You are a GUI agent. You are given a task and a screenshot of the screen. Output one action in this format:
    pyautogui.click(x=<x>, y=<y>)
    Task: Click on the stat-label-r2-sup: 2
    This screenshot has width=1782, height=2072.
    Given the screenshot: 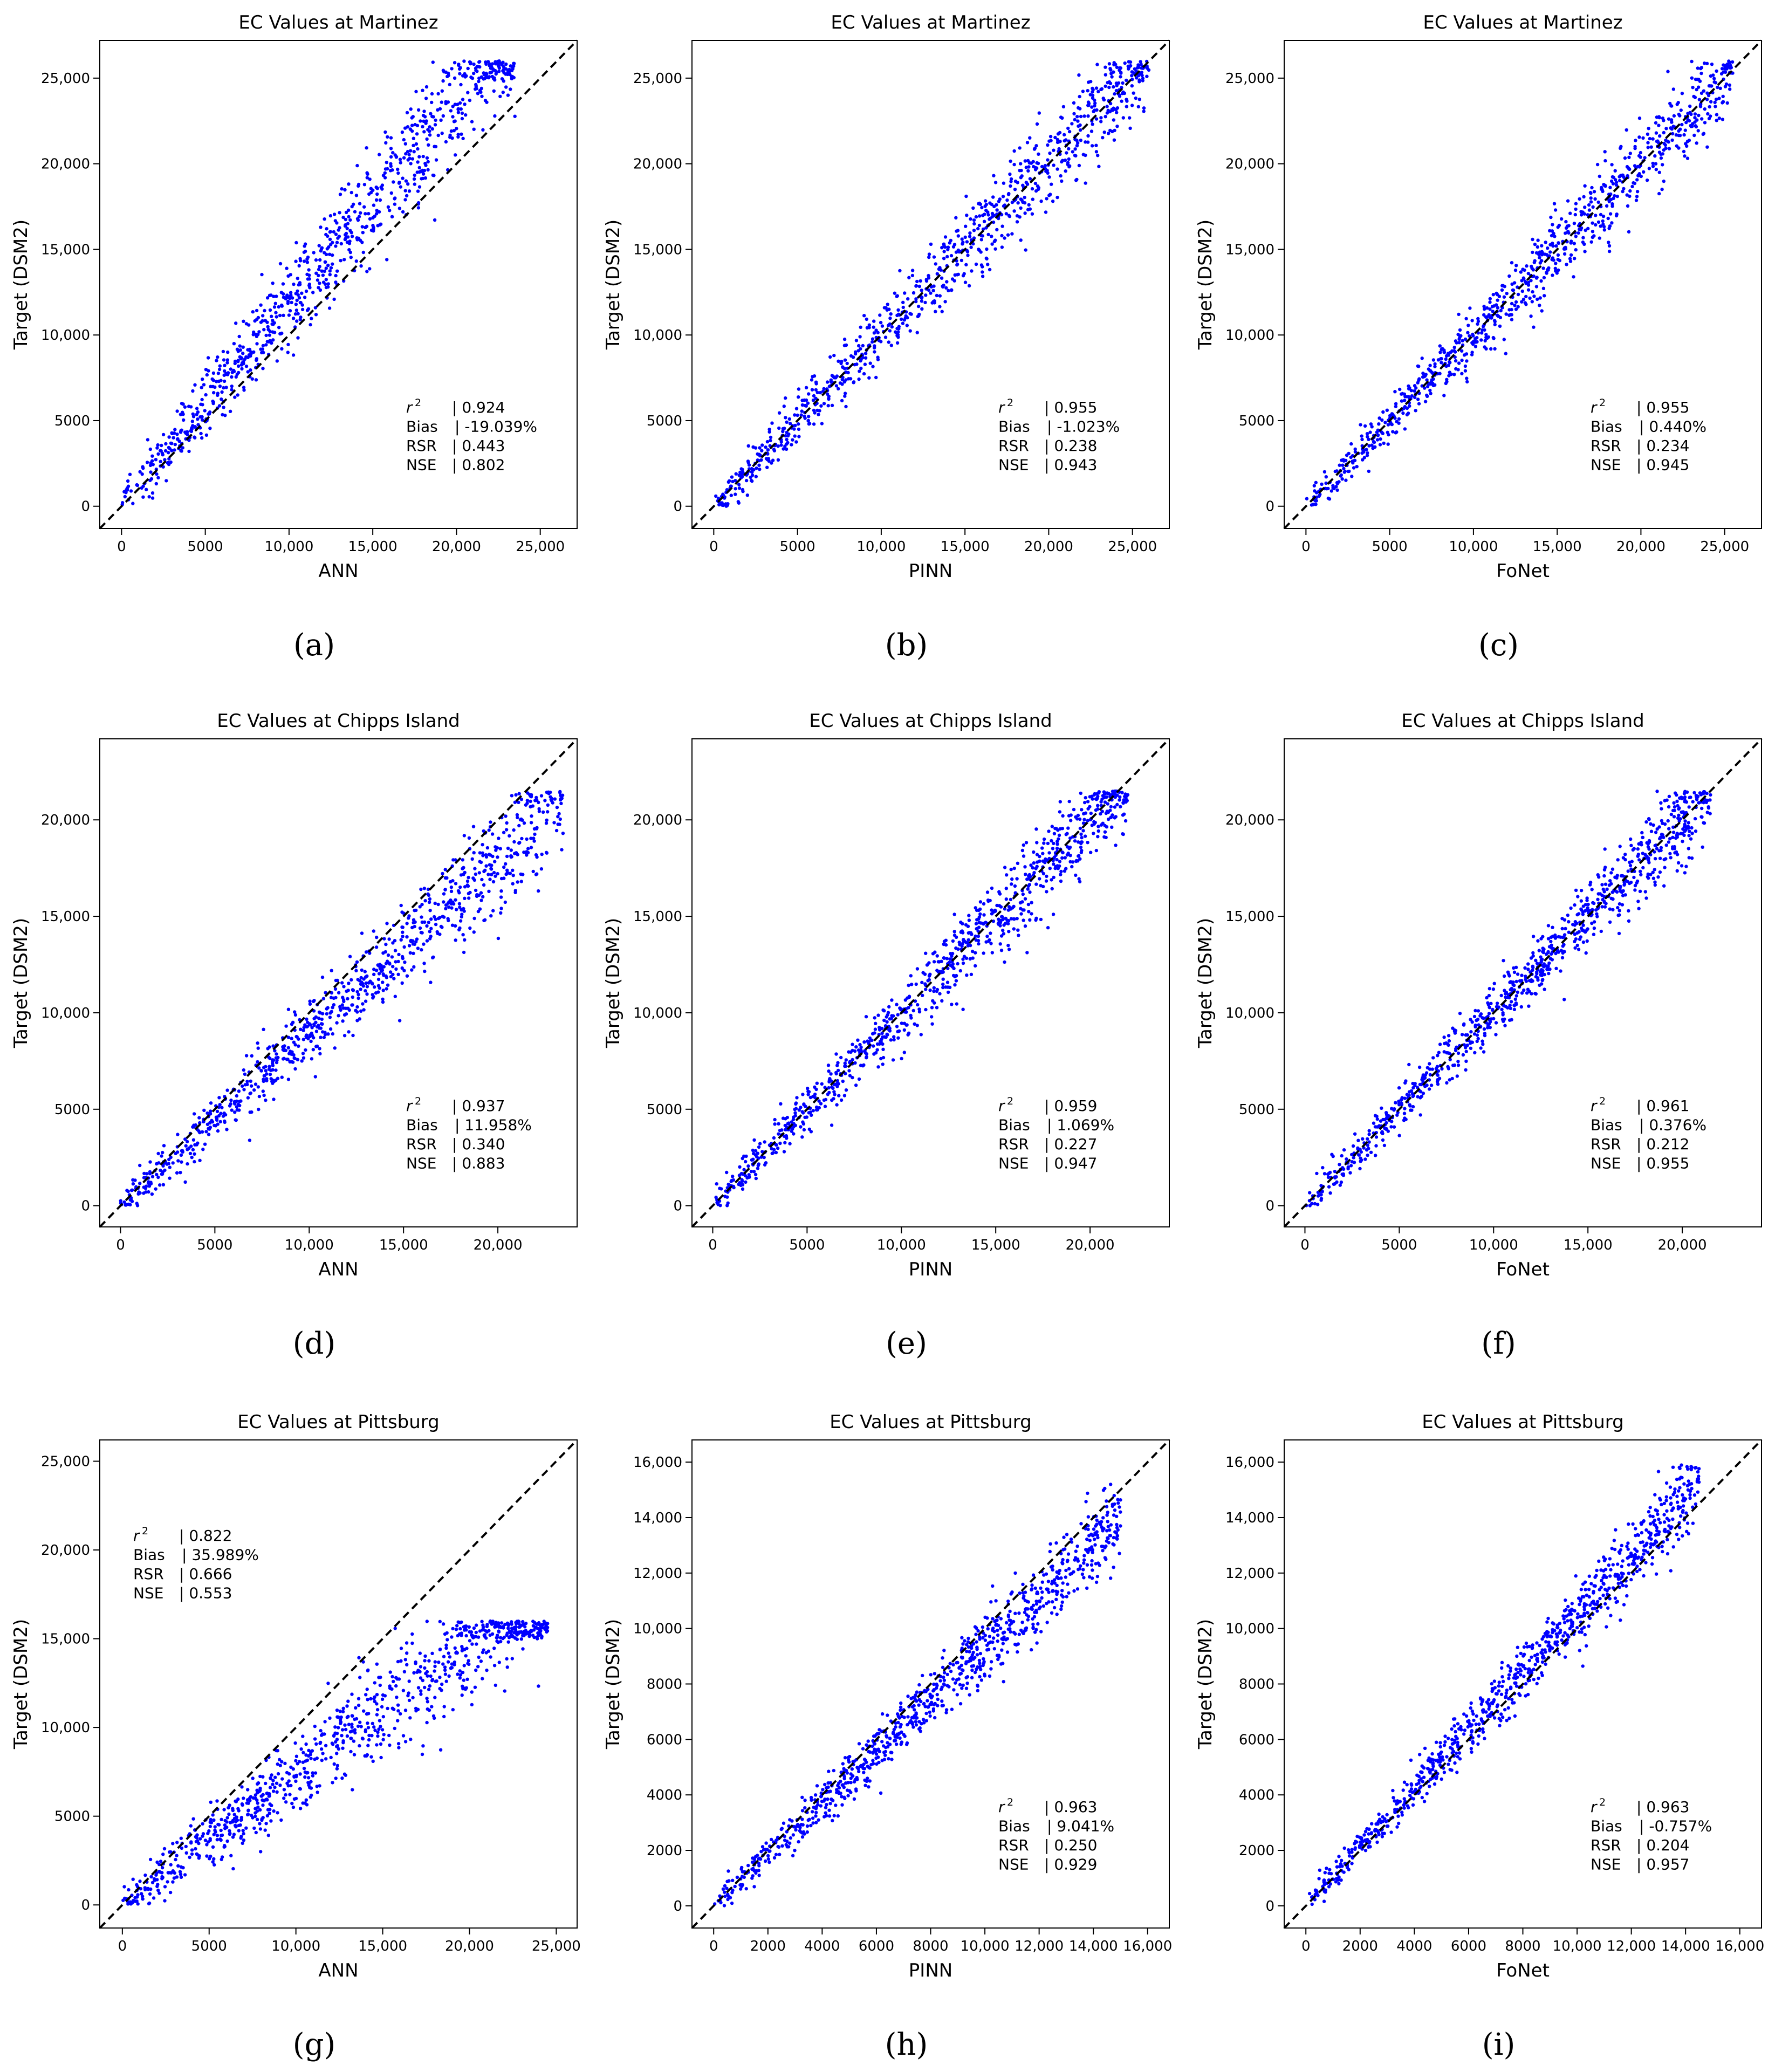 What is the action you would take?
    pyautogui.click(x=418, y=403)
    